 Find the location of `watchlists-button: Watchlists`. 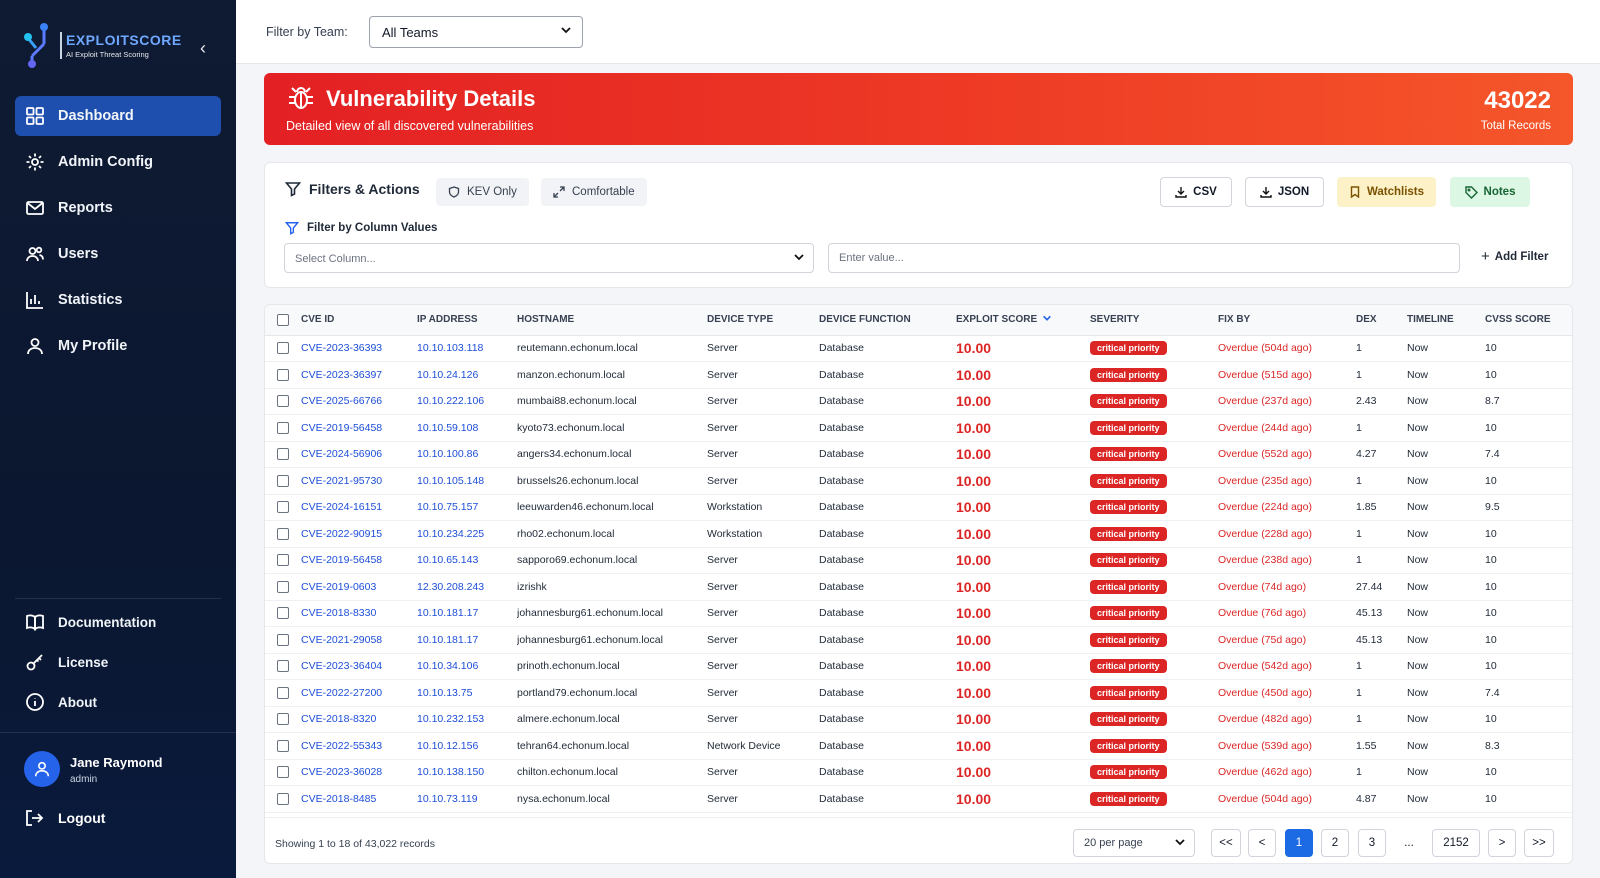

watchlists-button: Watchlists is located at coordinates (1386, 192).